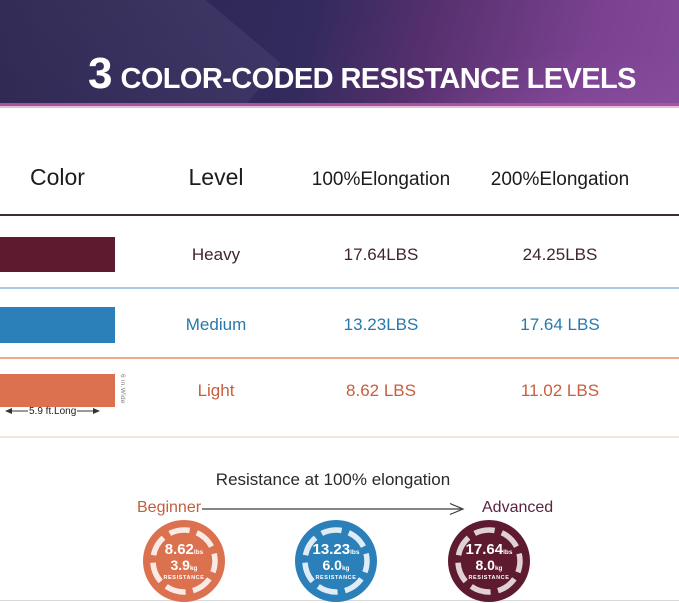 The height and width of the screenshot is (603, 679). Describe the element at coordinates (169, 507) in the screenshot. I see `beginner-label: Beginner` at that location.